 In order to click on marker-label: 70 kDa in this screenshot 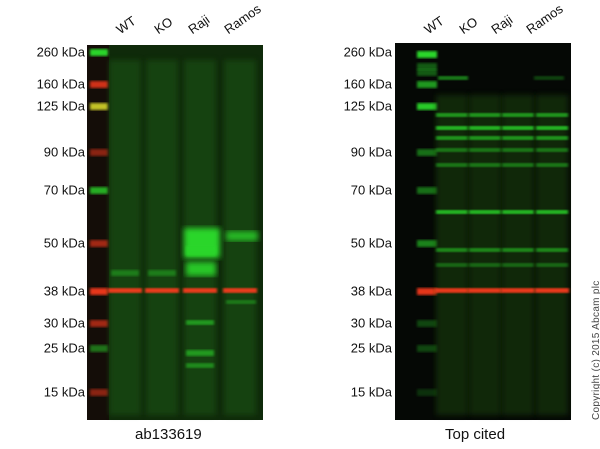, I will do `click(371, 190)`.